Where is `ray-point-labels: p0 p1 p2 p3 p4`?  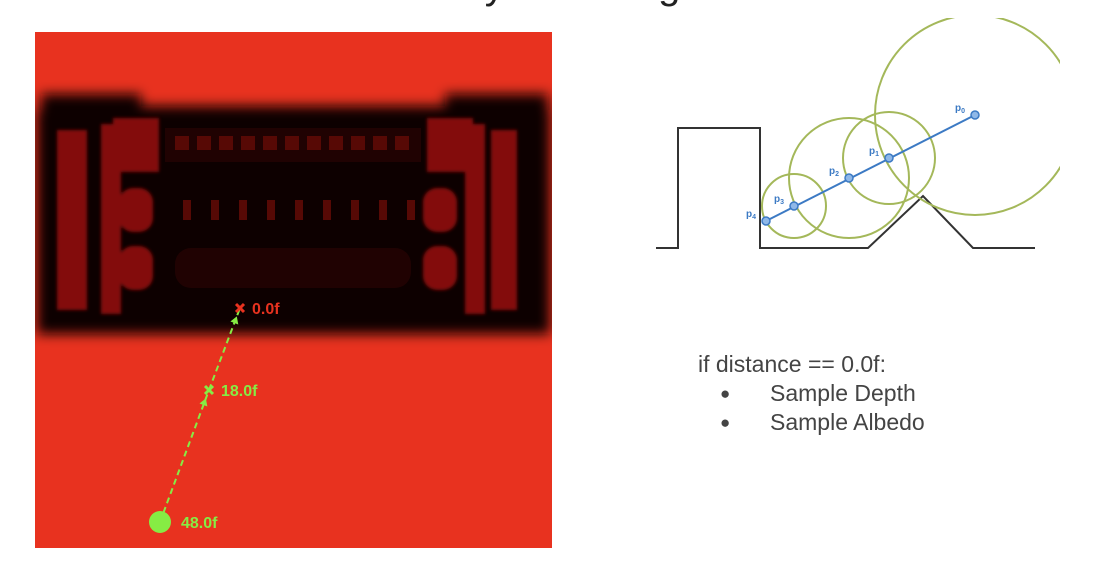
ray-point-labels: p0 p1 p2 p3 p4 is located at coordinates (855, 162).